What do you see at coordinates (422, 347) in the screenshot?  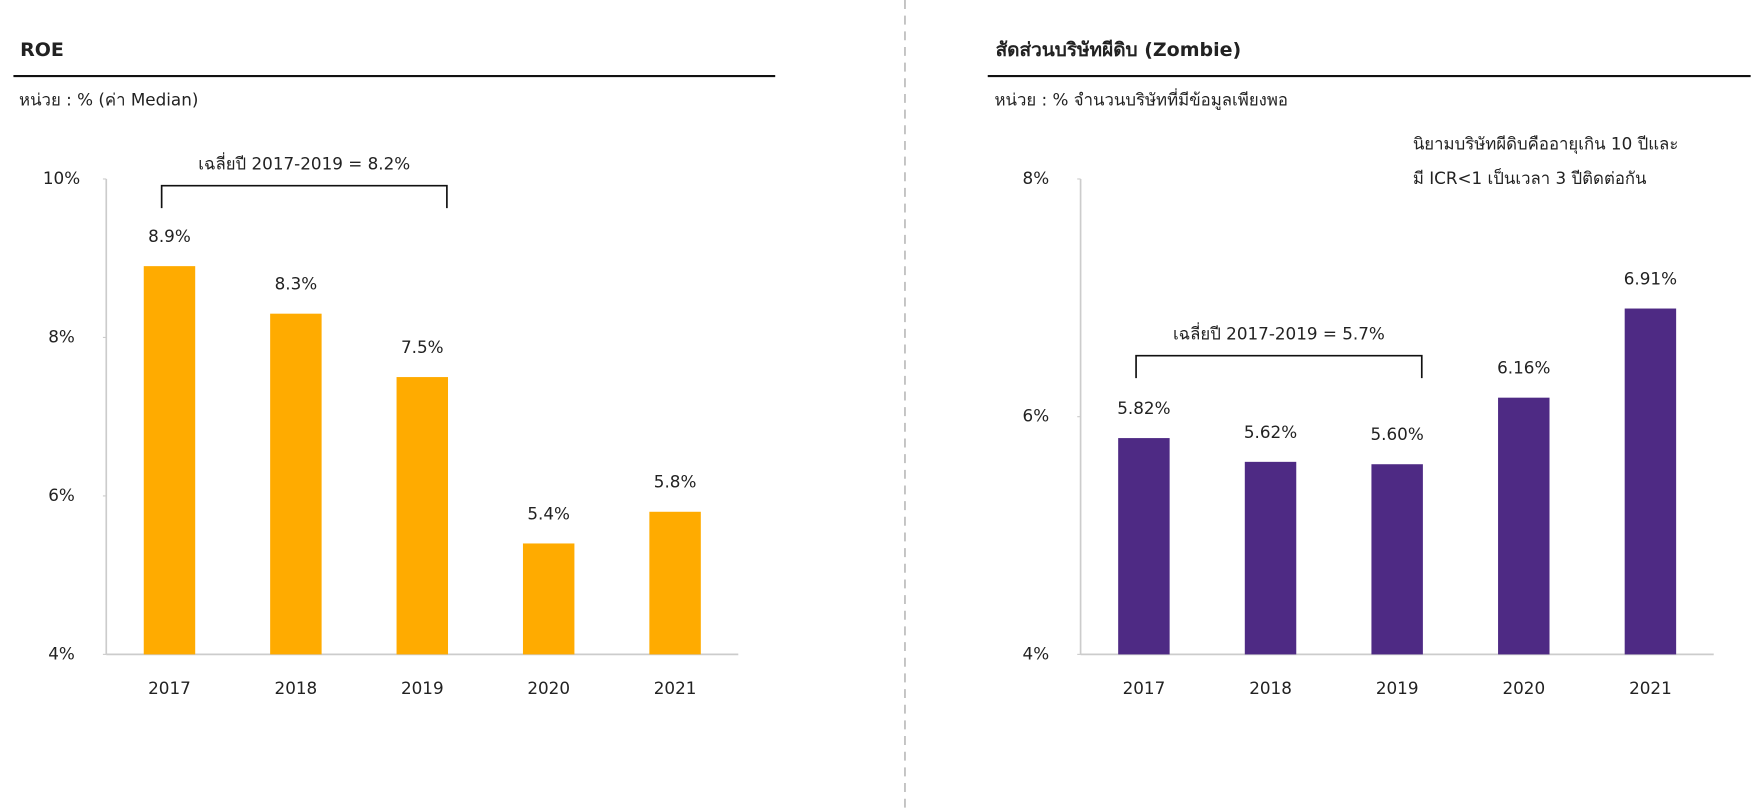 I see `value-label: 7.5%` at bounding box center [422, 347].